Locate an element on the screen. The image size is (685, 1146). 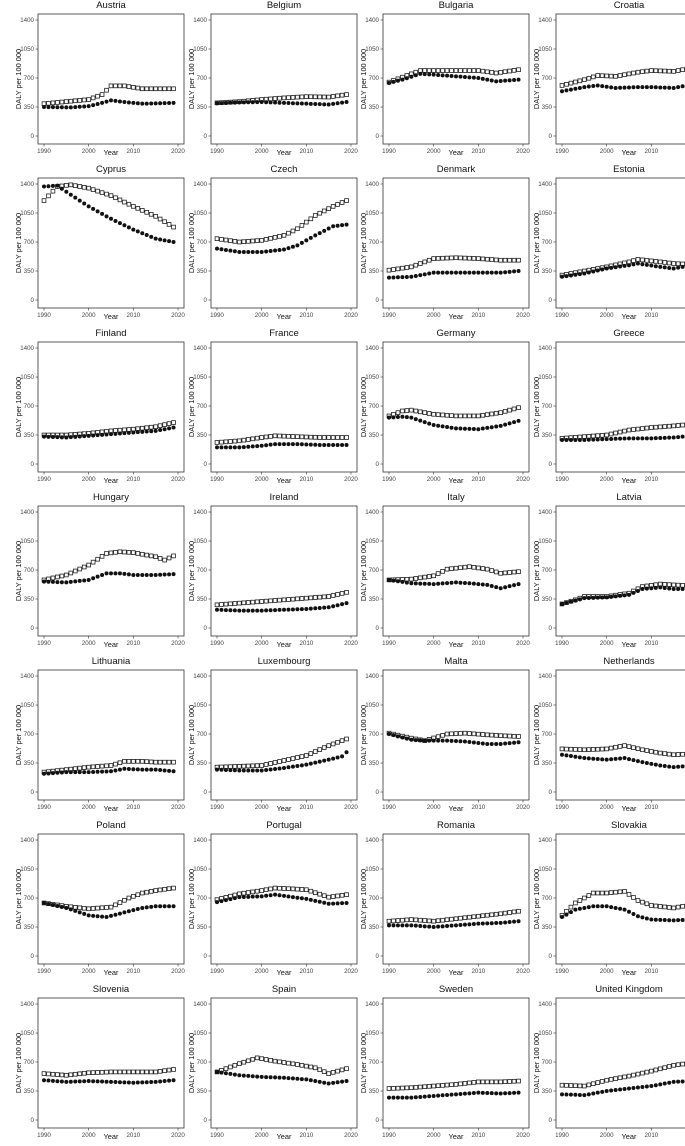
point-open-luxembourg is located at coordinates (266, 764).